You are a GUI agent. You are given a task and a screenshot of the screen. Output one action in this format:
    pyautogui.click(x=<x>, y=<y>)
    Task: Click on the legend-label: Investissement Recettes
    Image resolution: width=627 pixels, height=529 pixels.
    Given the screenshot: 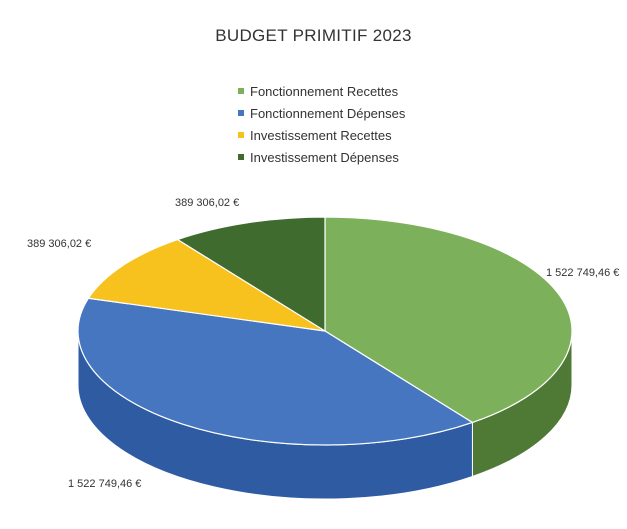 What is the action you would take?
    pyautogui.click(x=321, y=135)
    